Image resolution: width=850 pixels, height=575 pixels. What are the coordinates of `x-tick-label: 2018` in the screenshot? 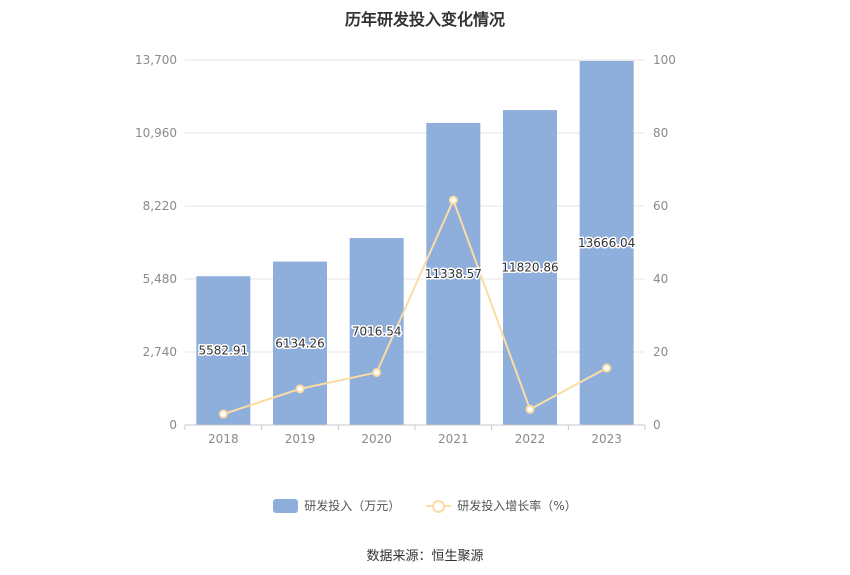 It's located at (223, 439).